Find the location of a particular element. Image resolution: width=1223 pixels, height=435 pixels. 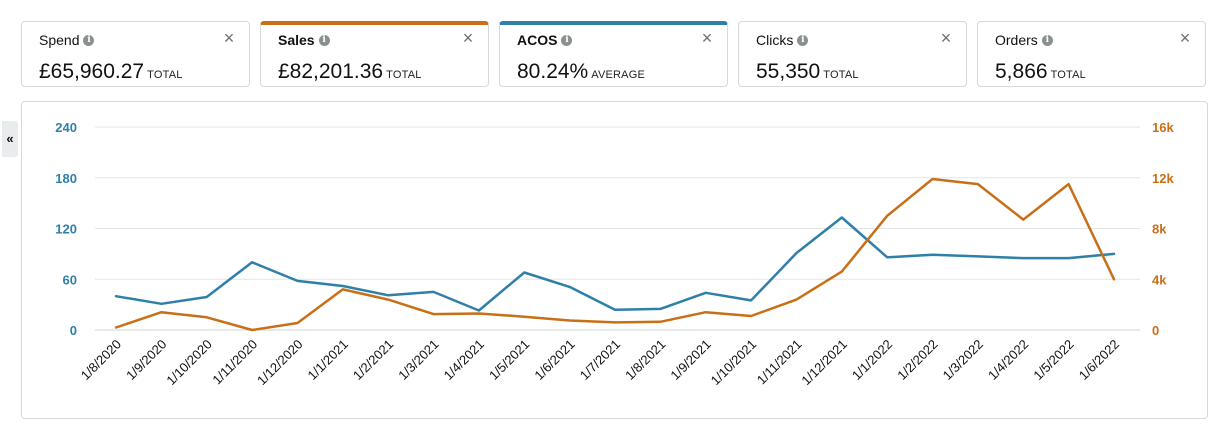

x-axis-tick-label: 1/4/2021 is located at coordinates (464, 360).